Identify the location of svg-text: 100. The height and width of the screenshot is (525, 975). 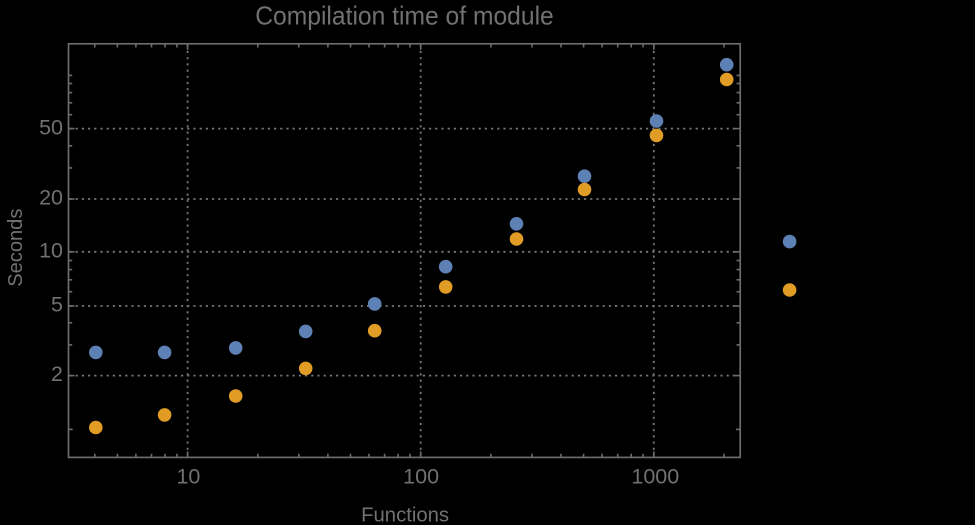
(421, 477).